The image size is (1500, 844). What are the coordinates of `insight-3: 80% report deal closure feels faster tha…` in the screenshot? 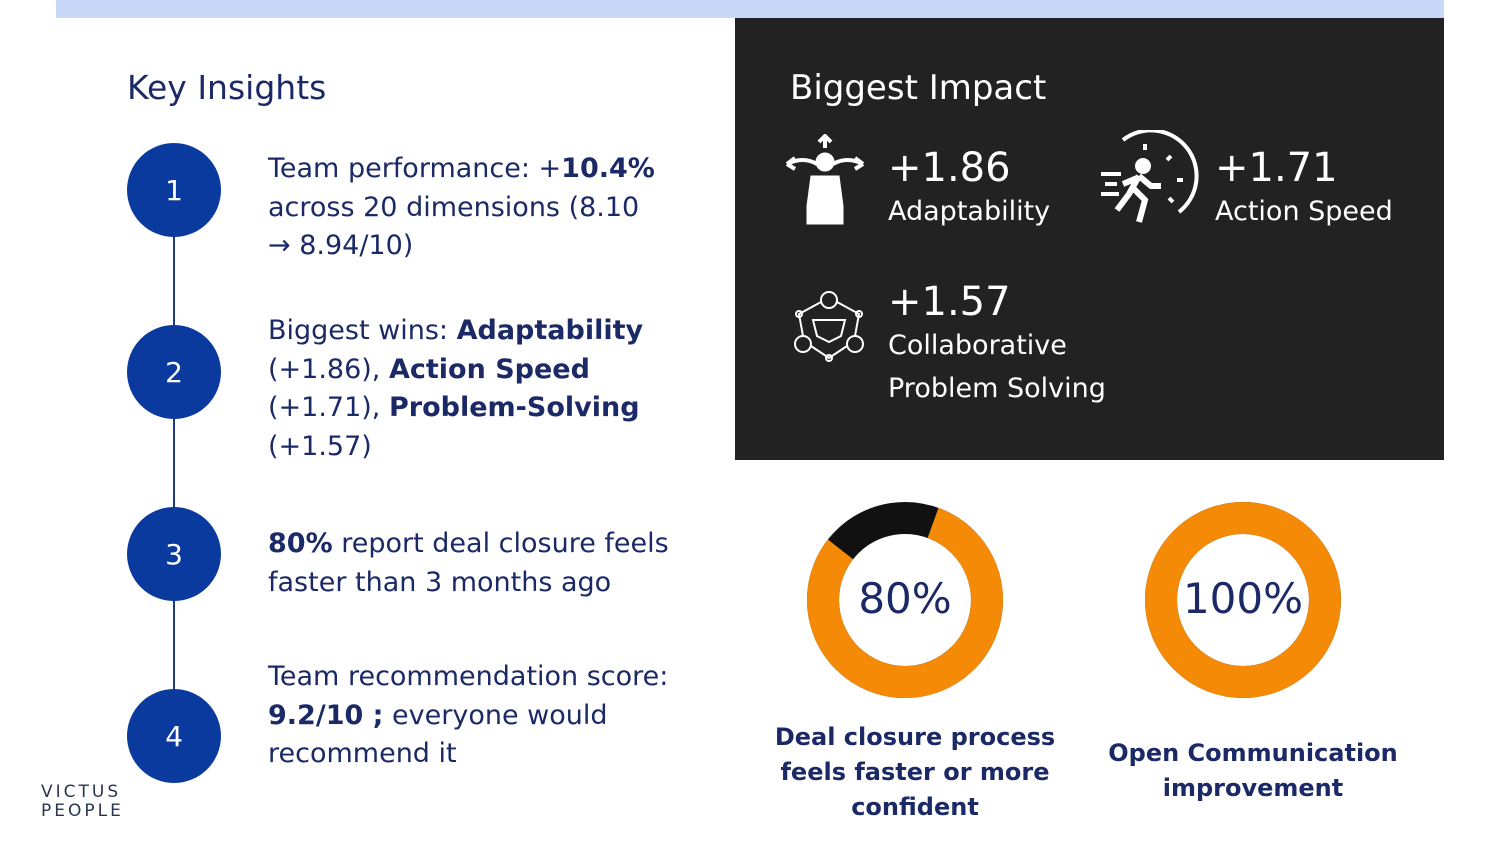 It's located at (478, 563).